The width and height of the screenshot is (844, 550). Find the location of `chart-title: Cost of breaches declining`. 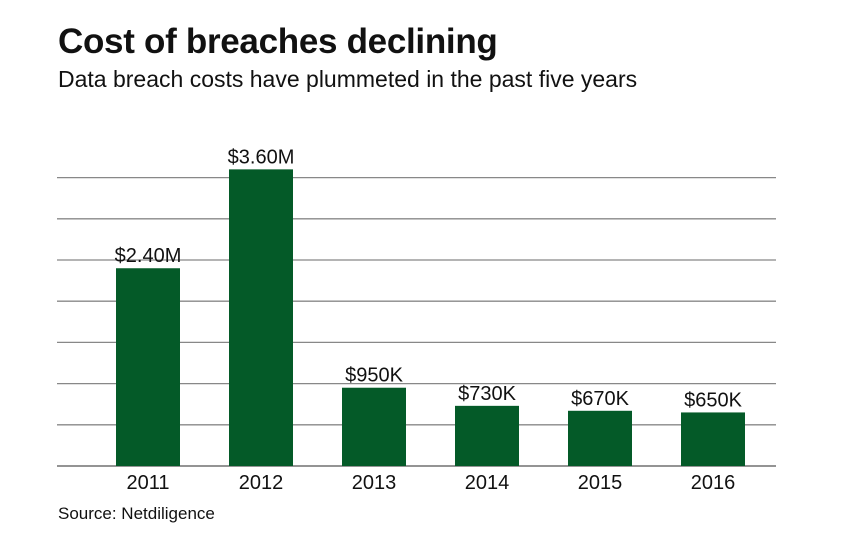

chart-title: Cost of breaches declining is located at coordinates (278, 41).